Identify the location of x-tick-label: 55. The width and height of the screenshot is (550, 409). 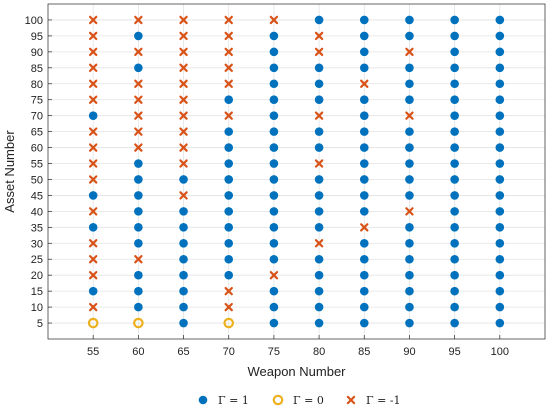
(93, 352).